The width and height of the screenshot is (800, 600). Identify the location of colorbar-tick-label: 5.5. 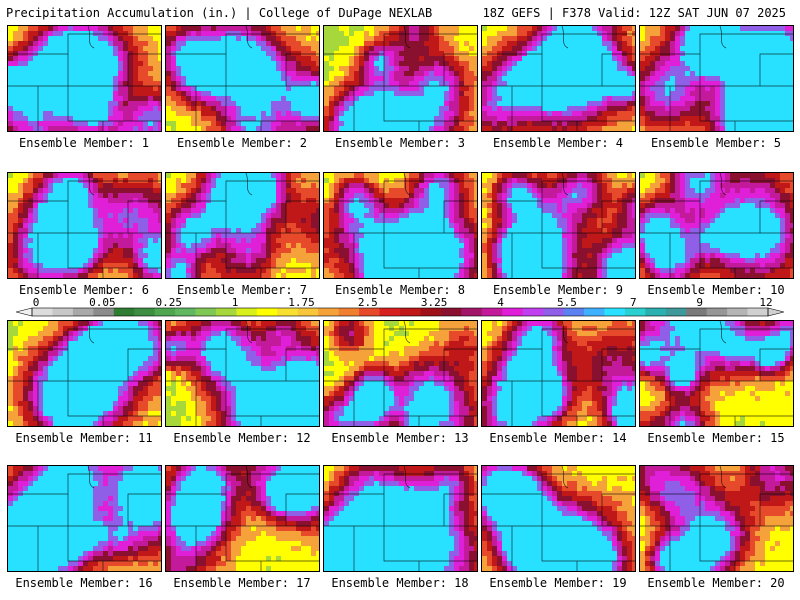
(567, 302).